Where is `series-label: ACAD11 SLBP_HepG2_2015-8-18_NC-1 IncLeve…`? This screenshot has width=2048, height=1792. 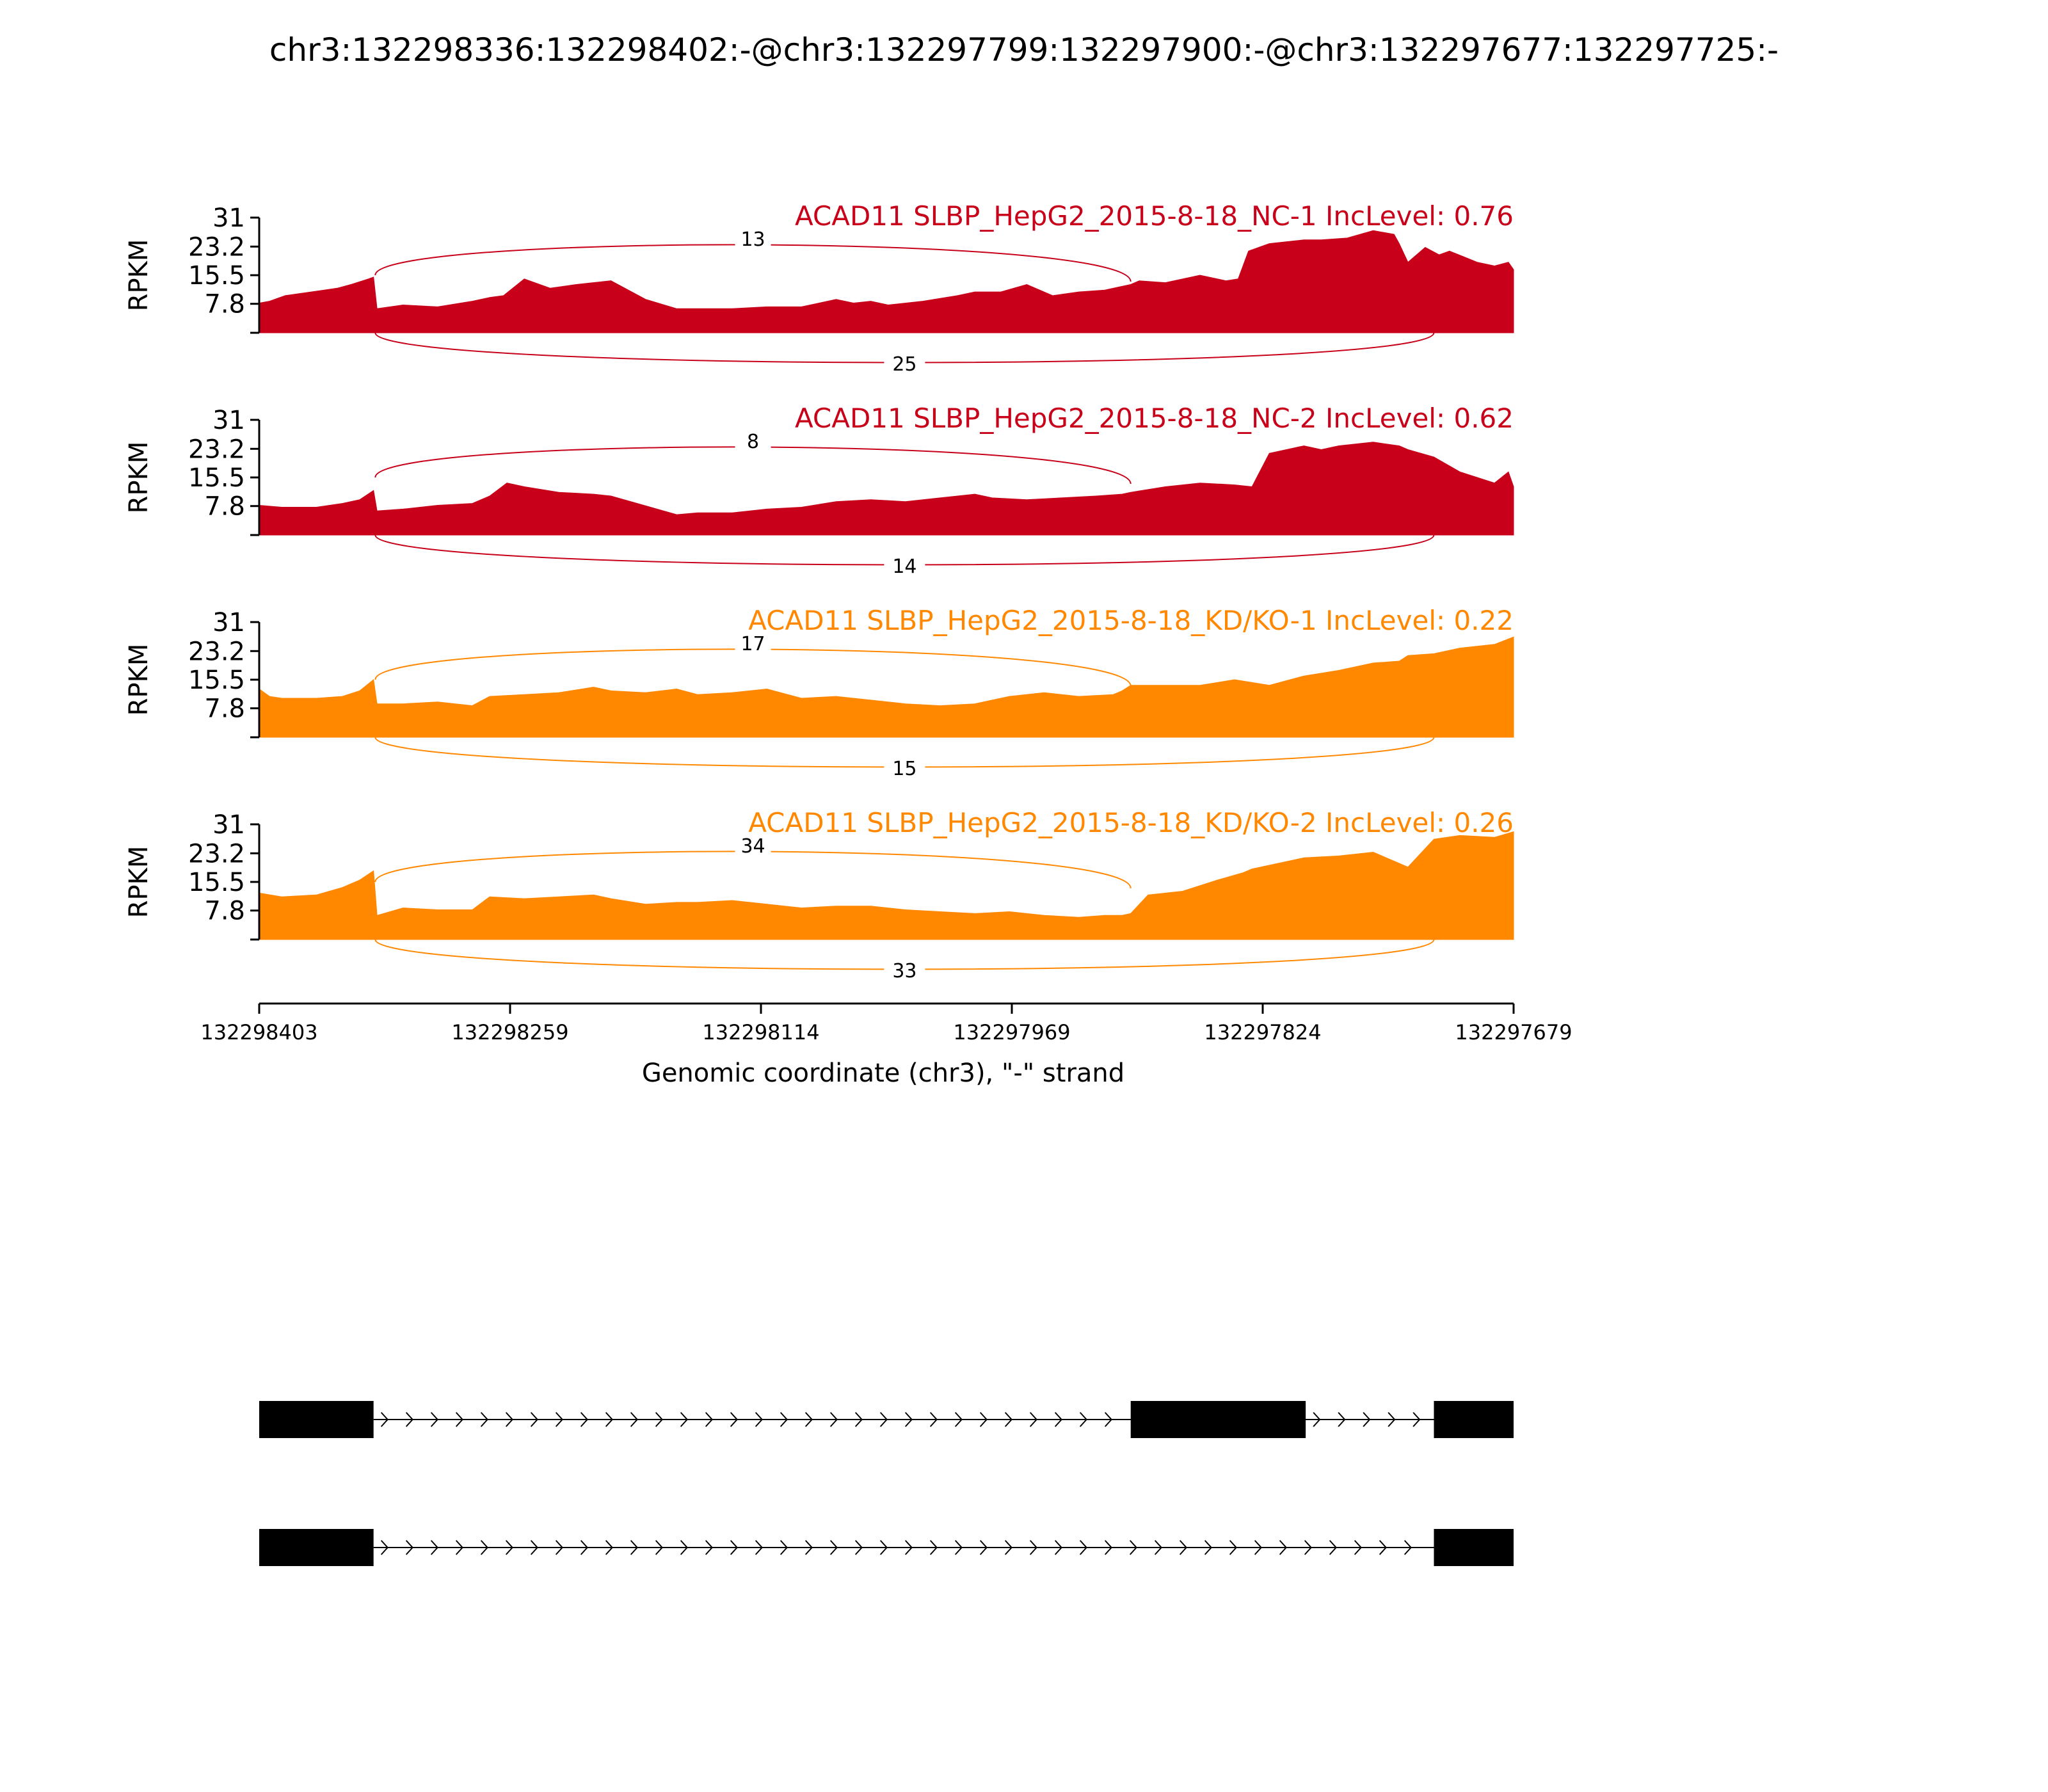
series-label: ACAD11 SLBP_HepG2_2015-8-18_NC-1 IncLeve… is located at coordinates (1154, 216).